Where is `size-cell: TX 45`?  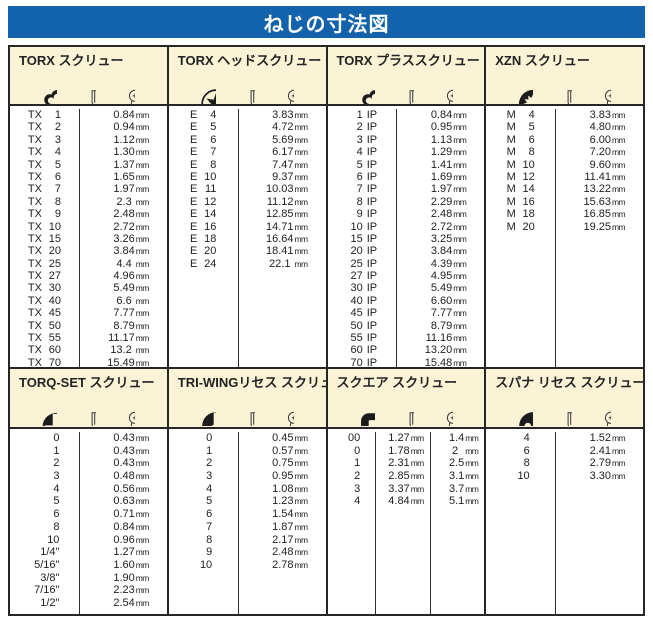 size-cell: TX 45 is located at coordinates (44, 313).